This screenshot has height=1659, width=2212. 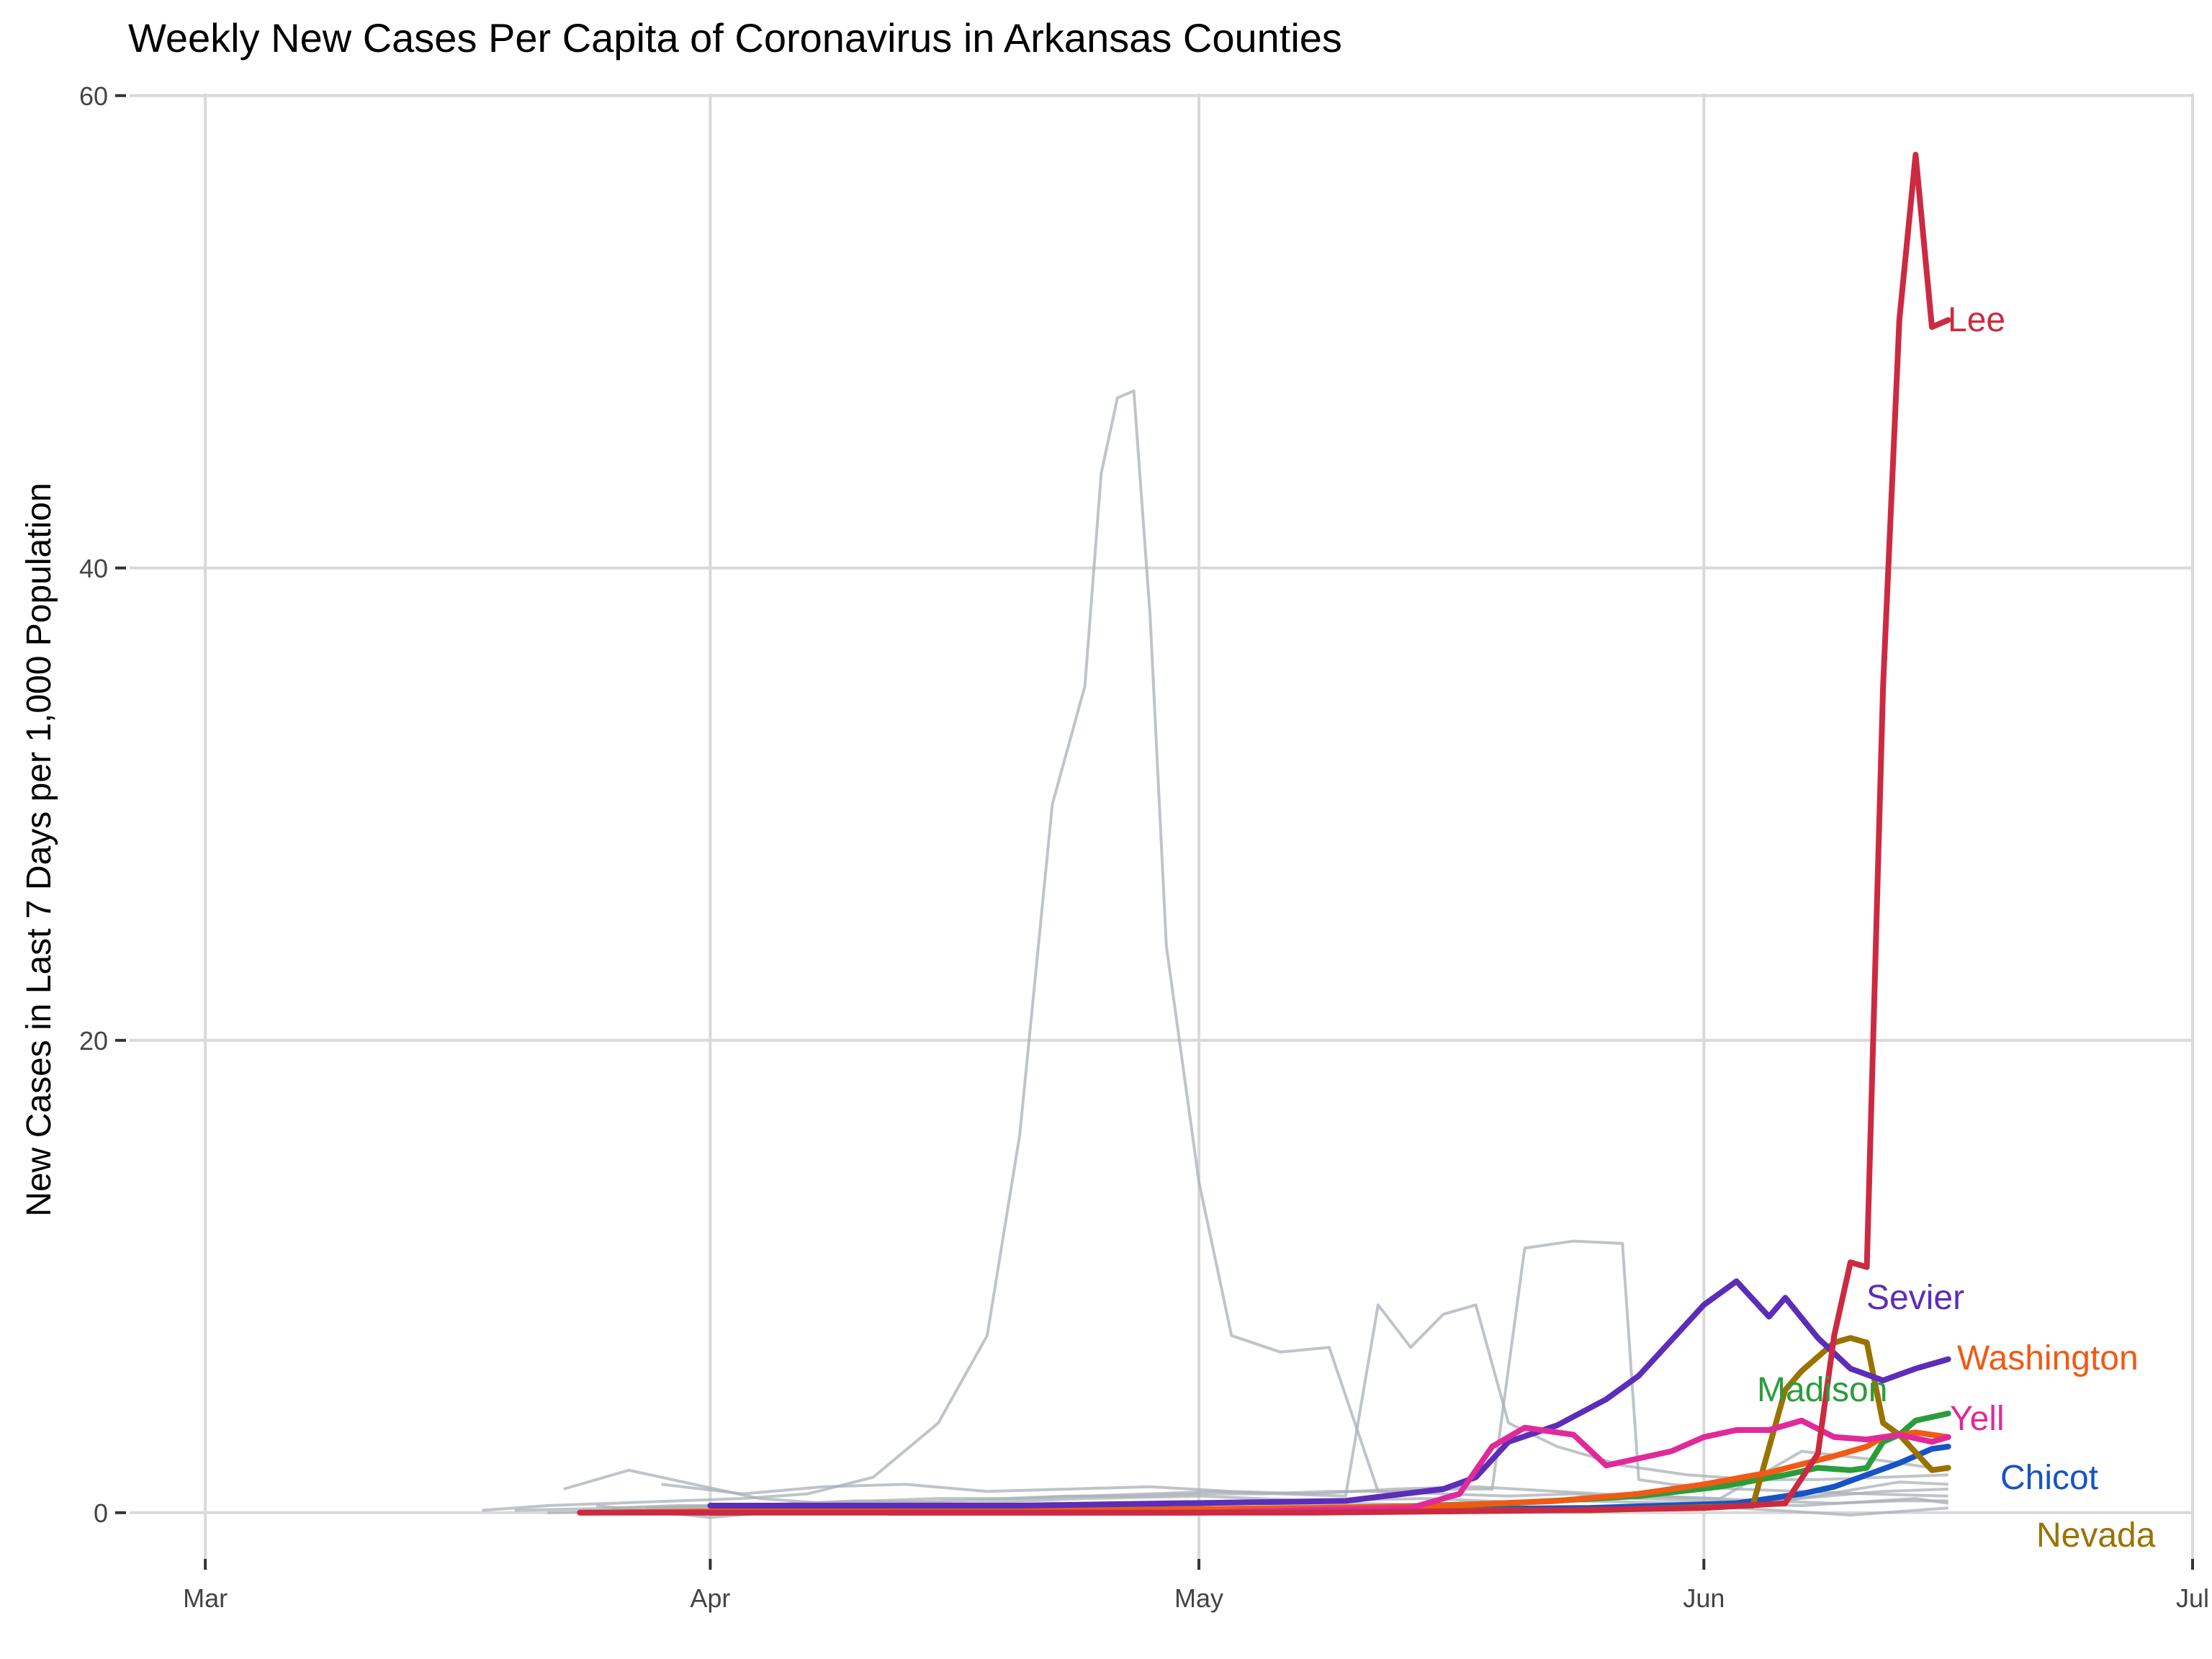 What do you see at coordinates (1418, 1466) in the screenshot?
I see `series-line-yell` at bounding box center [1418, 1466].